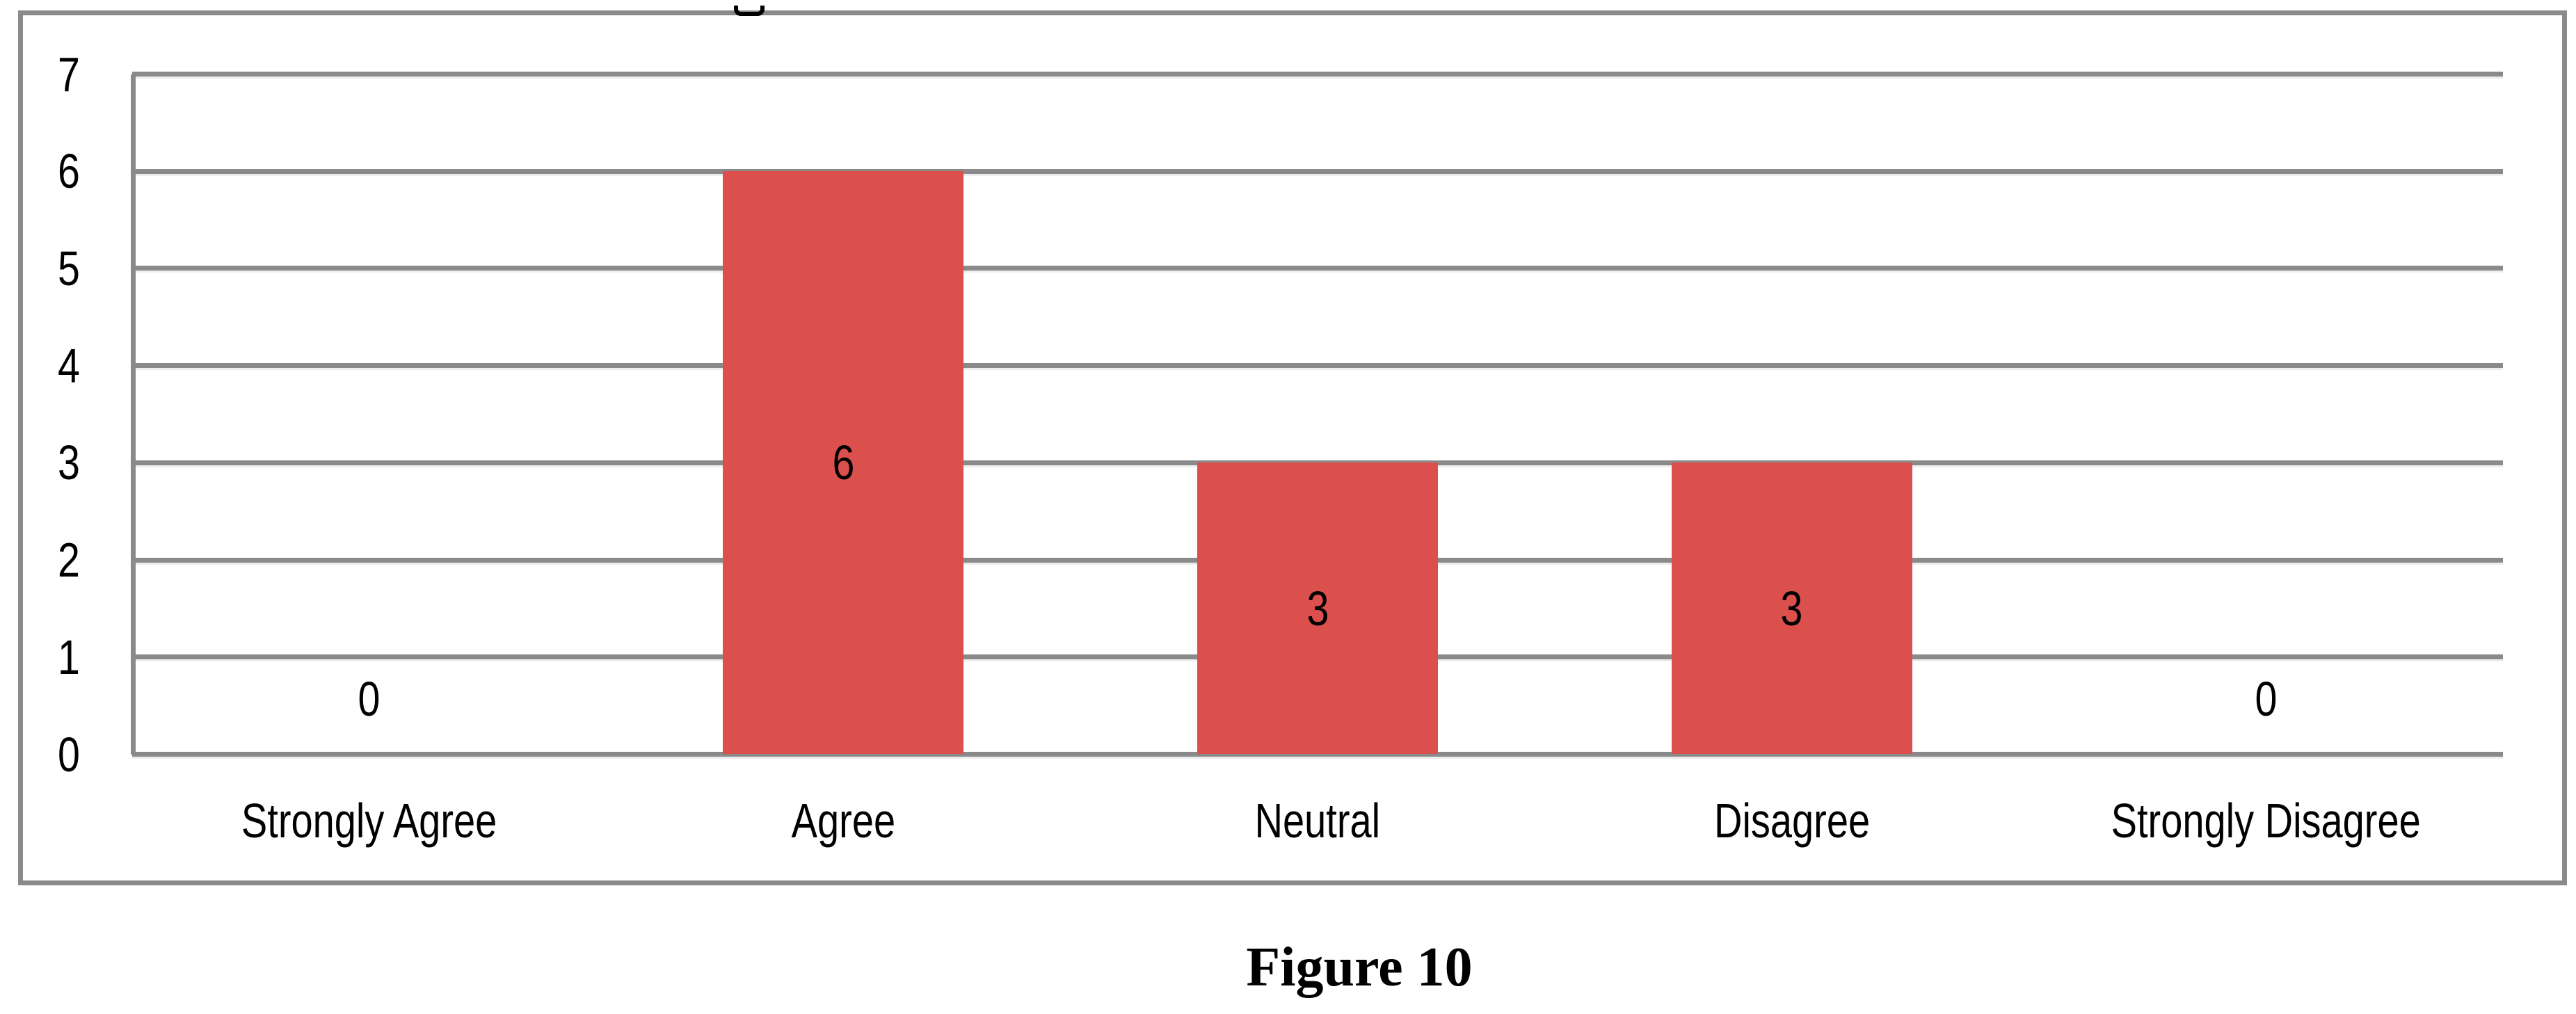  I want to click on data-label-strongly-disagree: 0, so click(2265, 699).